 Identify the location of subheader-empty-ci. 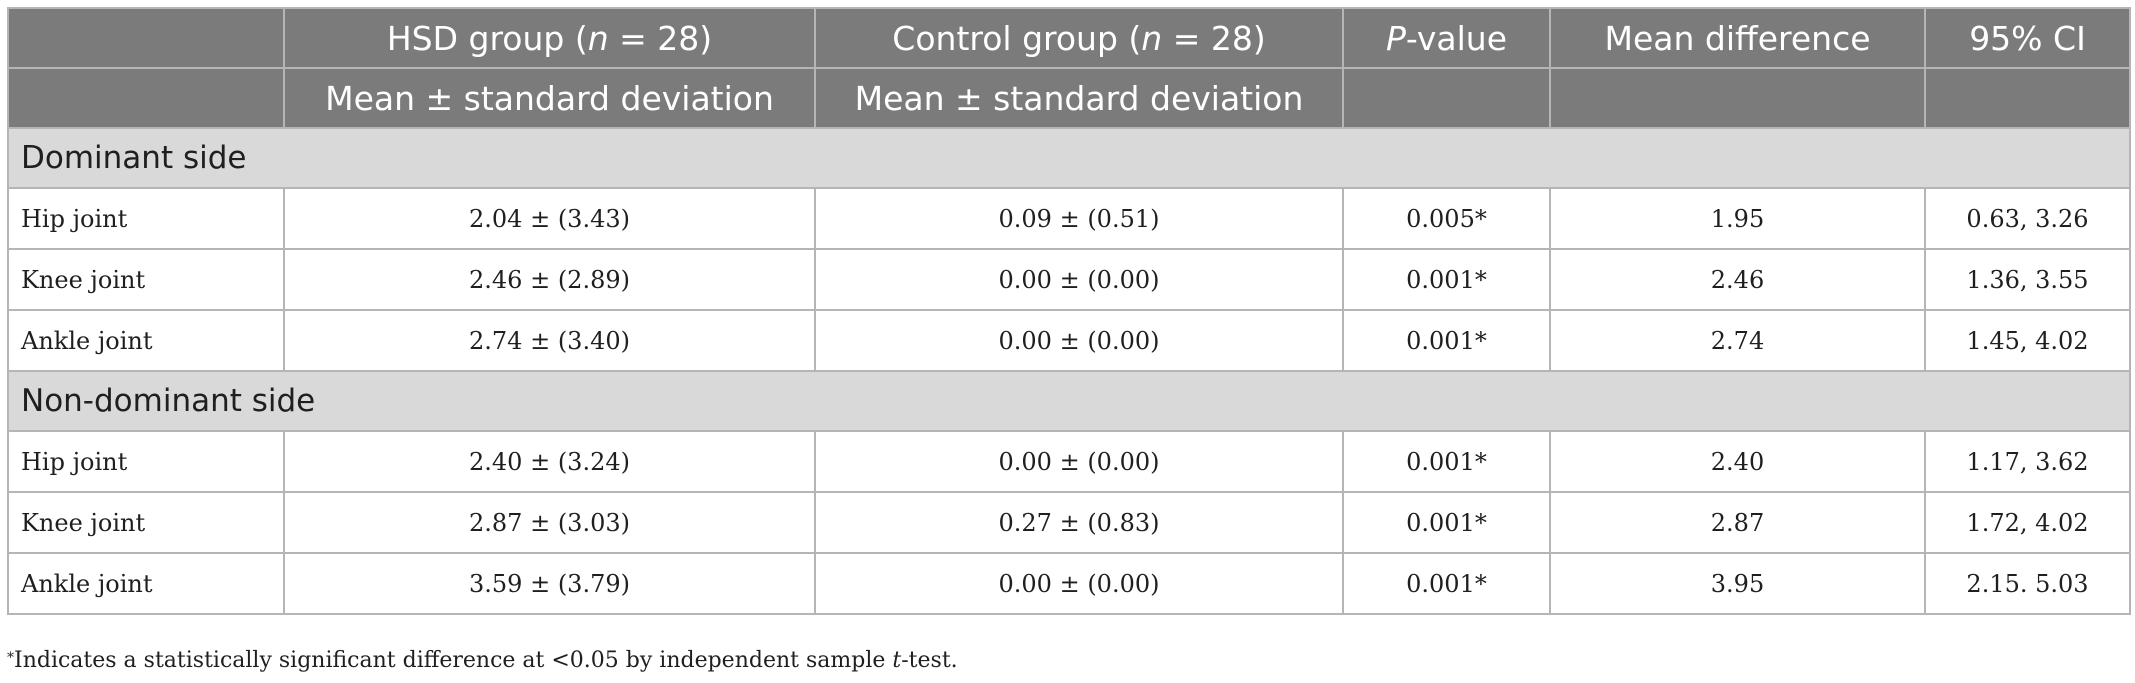
(2027, 98).